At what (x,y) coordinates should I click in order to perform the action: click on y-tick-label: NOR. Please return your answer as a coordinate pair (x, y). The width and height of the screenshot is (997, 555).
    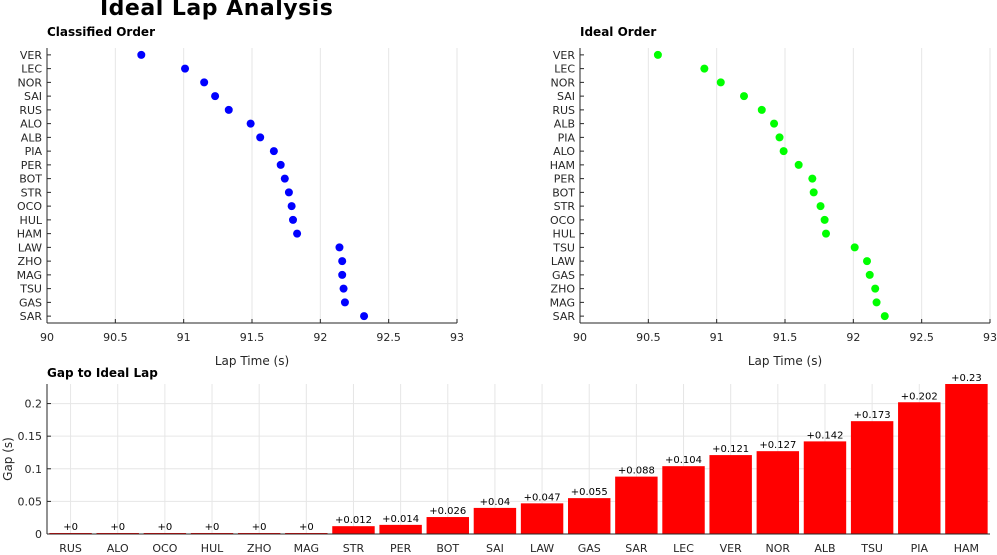
    Looking at the image, I should click on (562, 82).